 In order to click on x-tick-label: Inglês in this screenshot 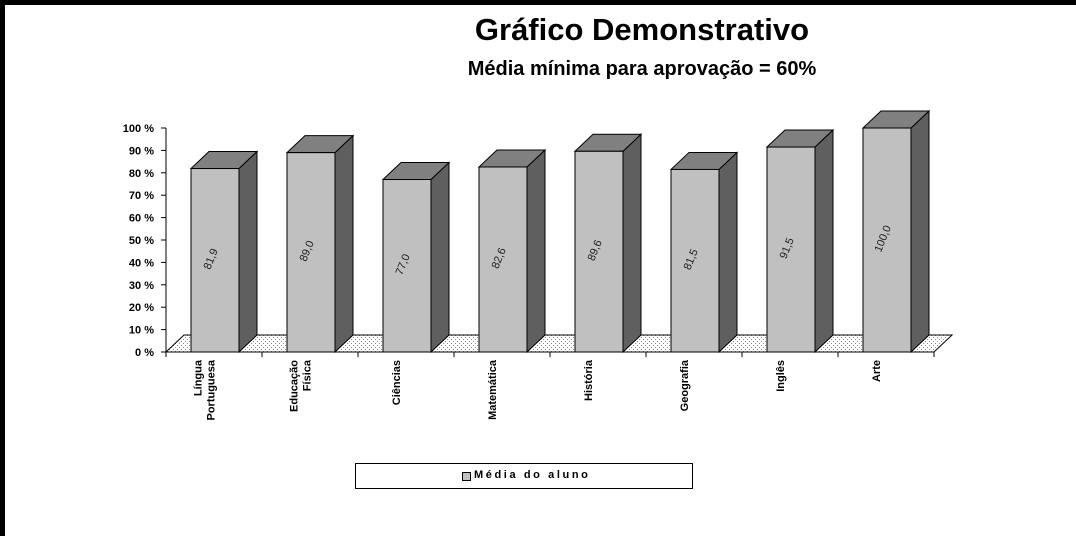, I will do `click(781, 376)`.